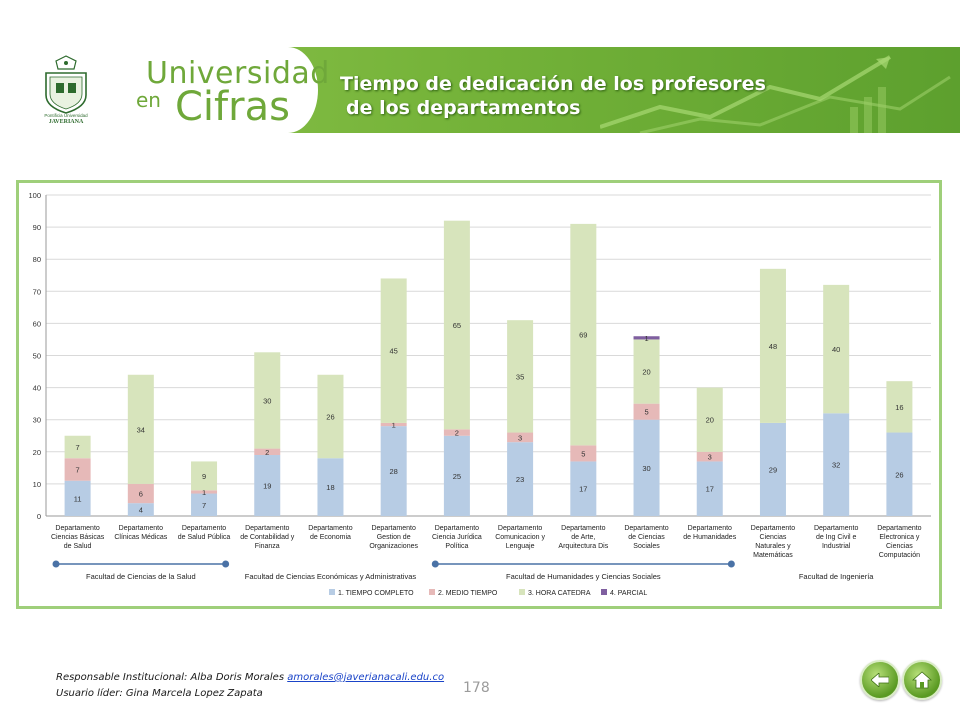 This screenshot has width=960, height=720. Describe the element at coordinates (583, 537) in the screenshot. I see `x-tick-label: de Arte,` at that location.